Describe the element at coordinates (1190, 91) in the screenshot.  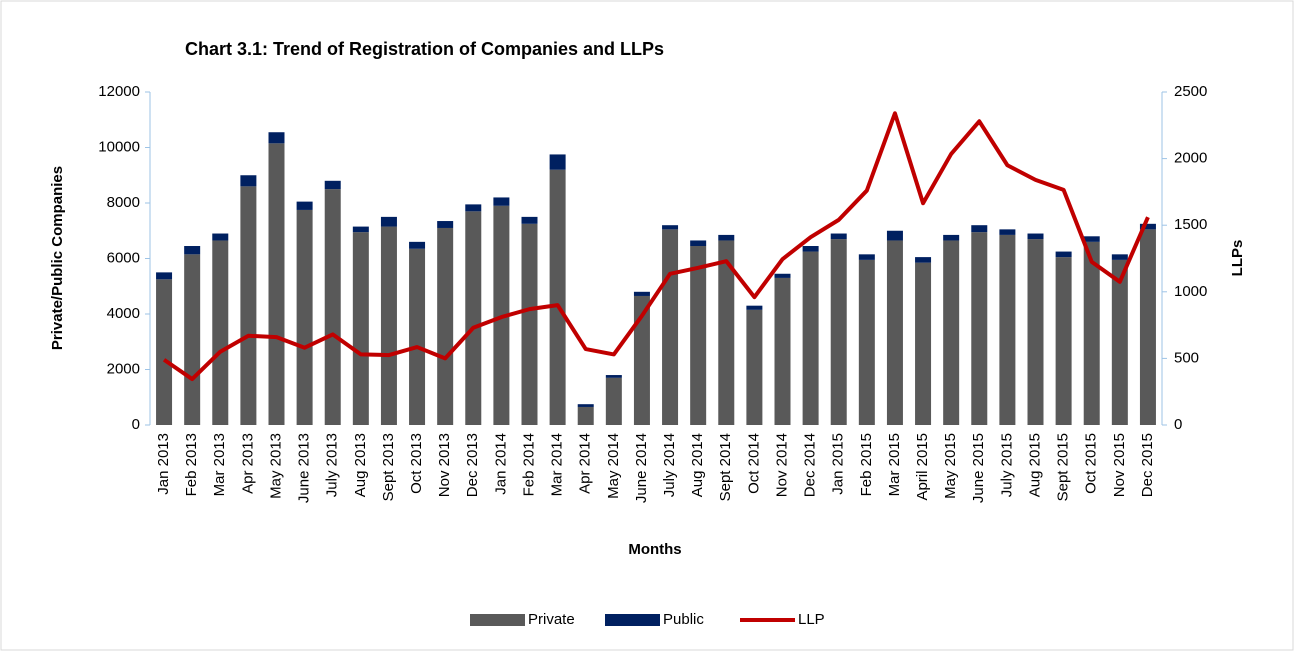
I see `y2-tick-label: 2500` at that location.